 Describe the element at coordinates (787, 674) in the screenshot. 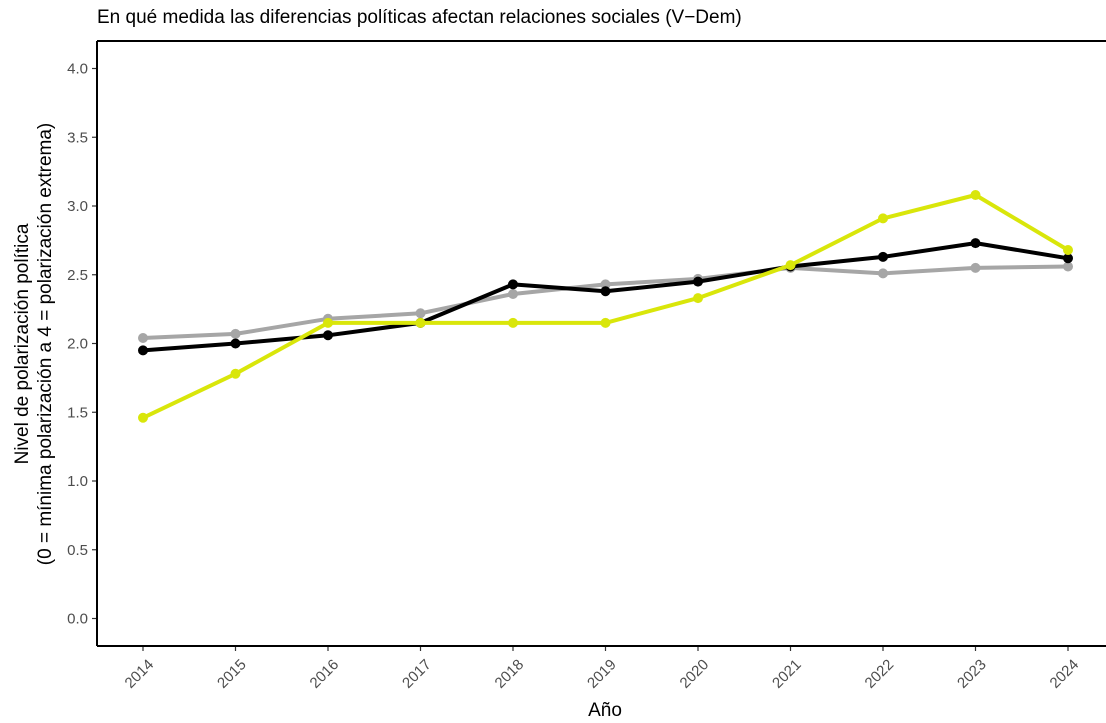

I see `x-tick-label: 2021` at that location.